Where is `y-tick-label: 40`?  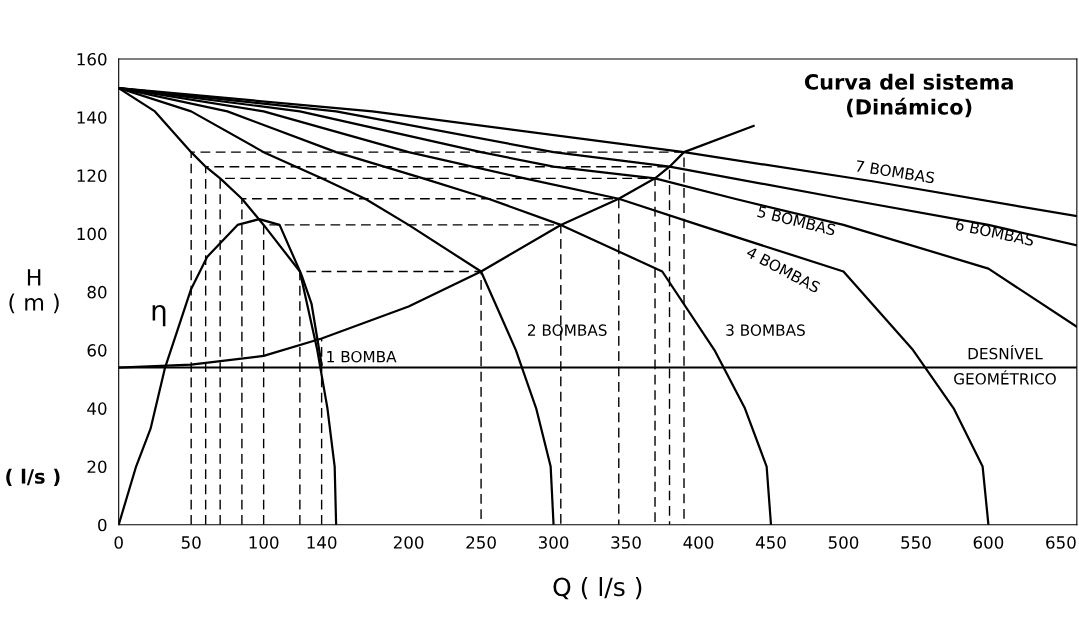
y-tick-label: 40 is located at coordinates (97, 408).